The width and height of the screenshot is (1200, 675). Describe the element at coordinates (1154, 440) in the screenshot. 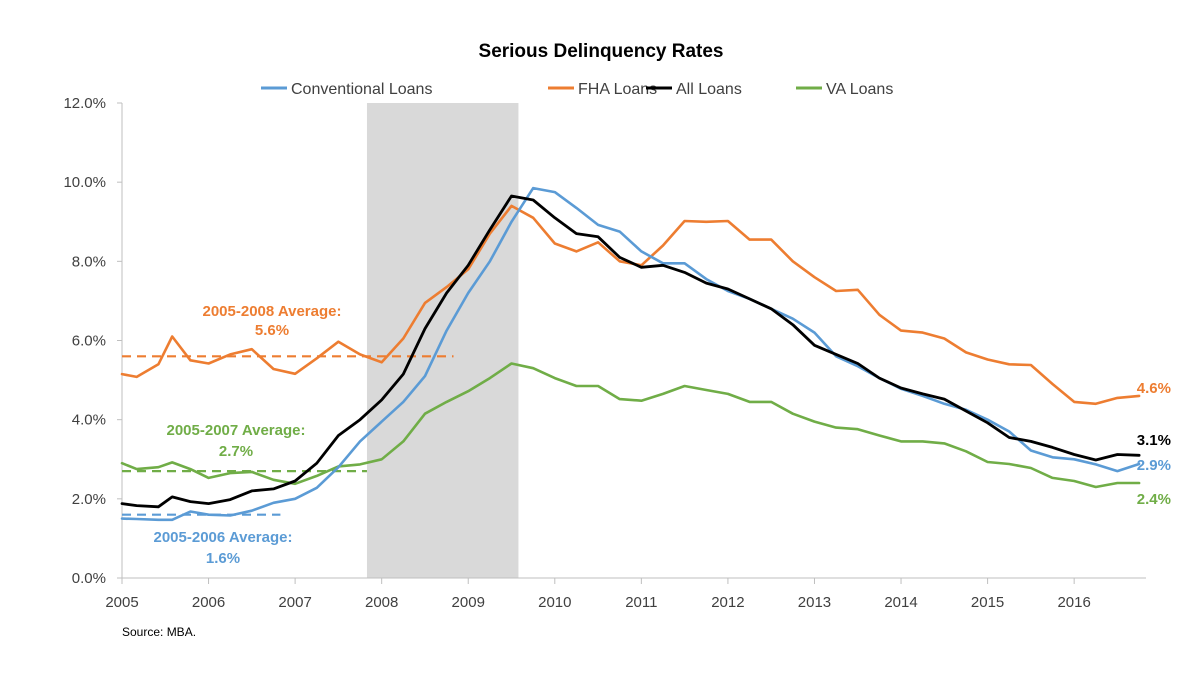

I see `end-label-all-loans: 3.1%` at that location.